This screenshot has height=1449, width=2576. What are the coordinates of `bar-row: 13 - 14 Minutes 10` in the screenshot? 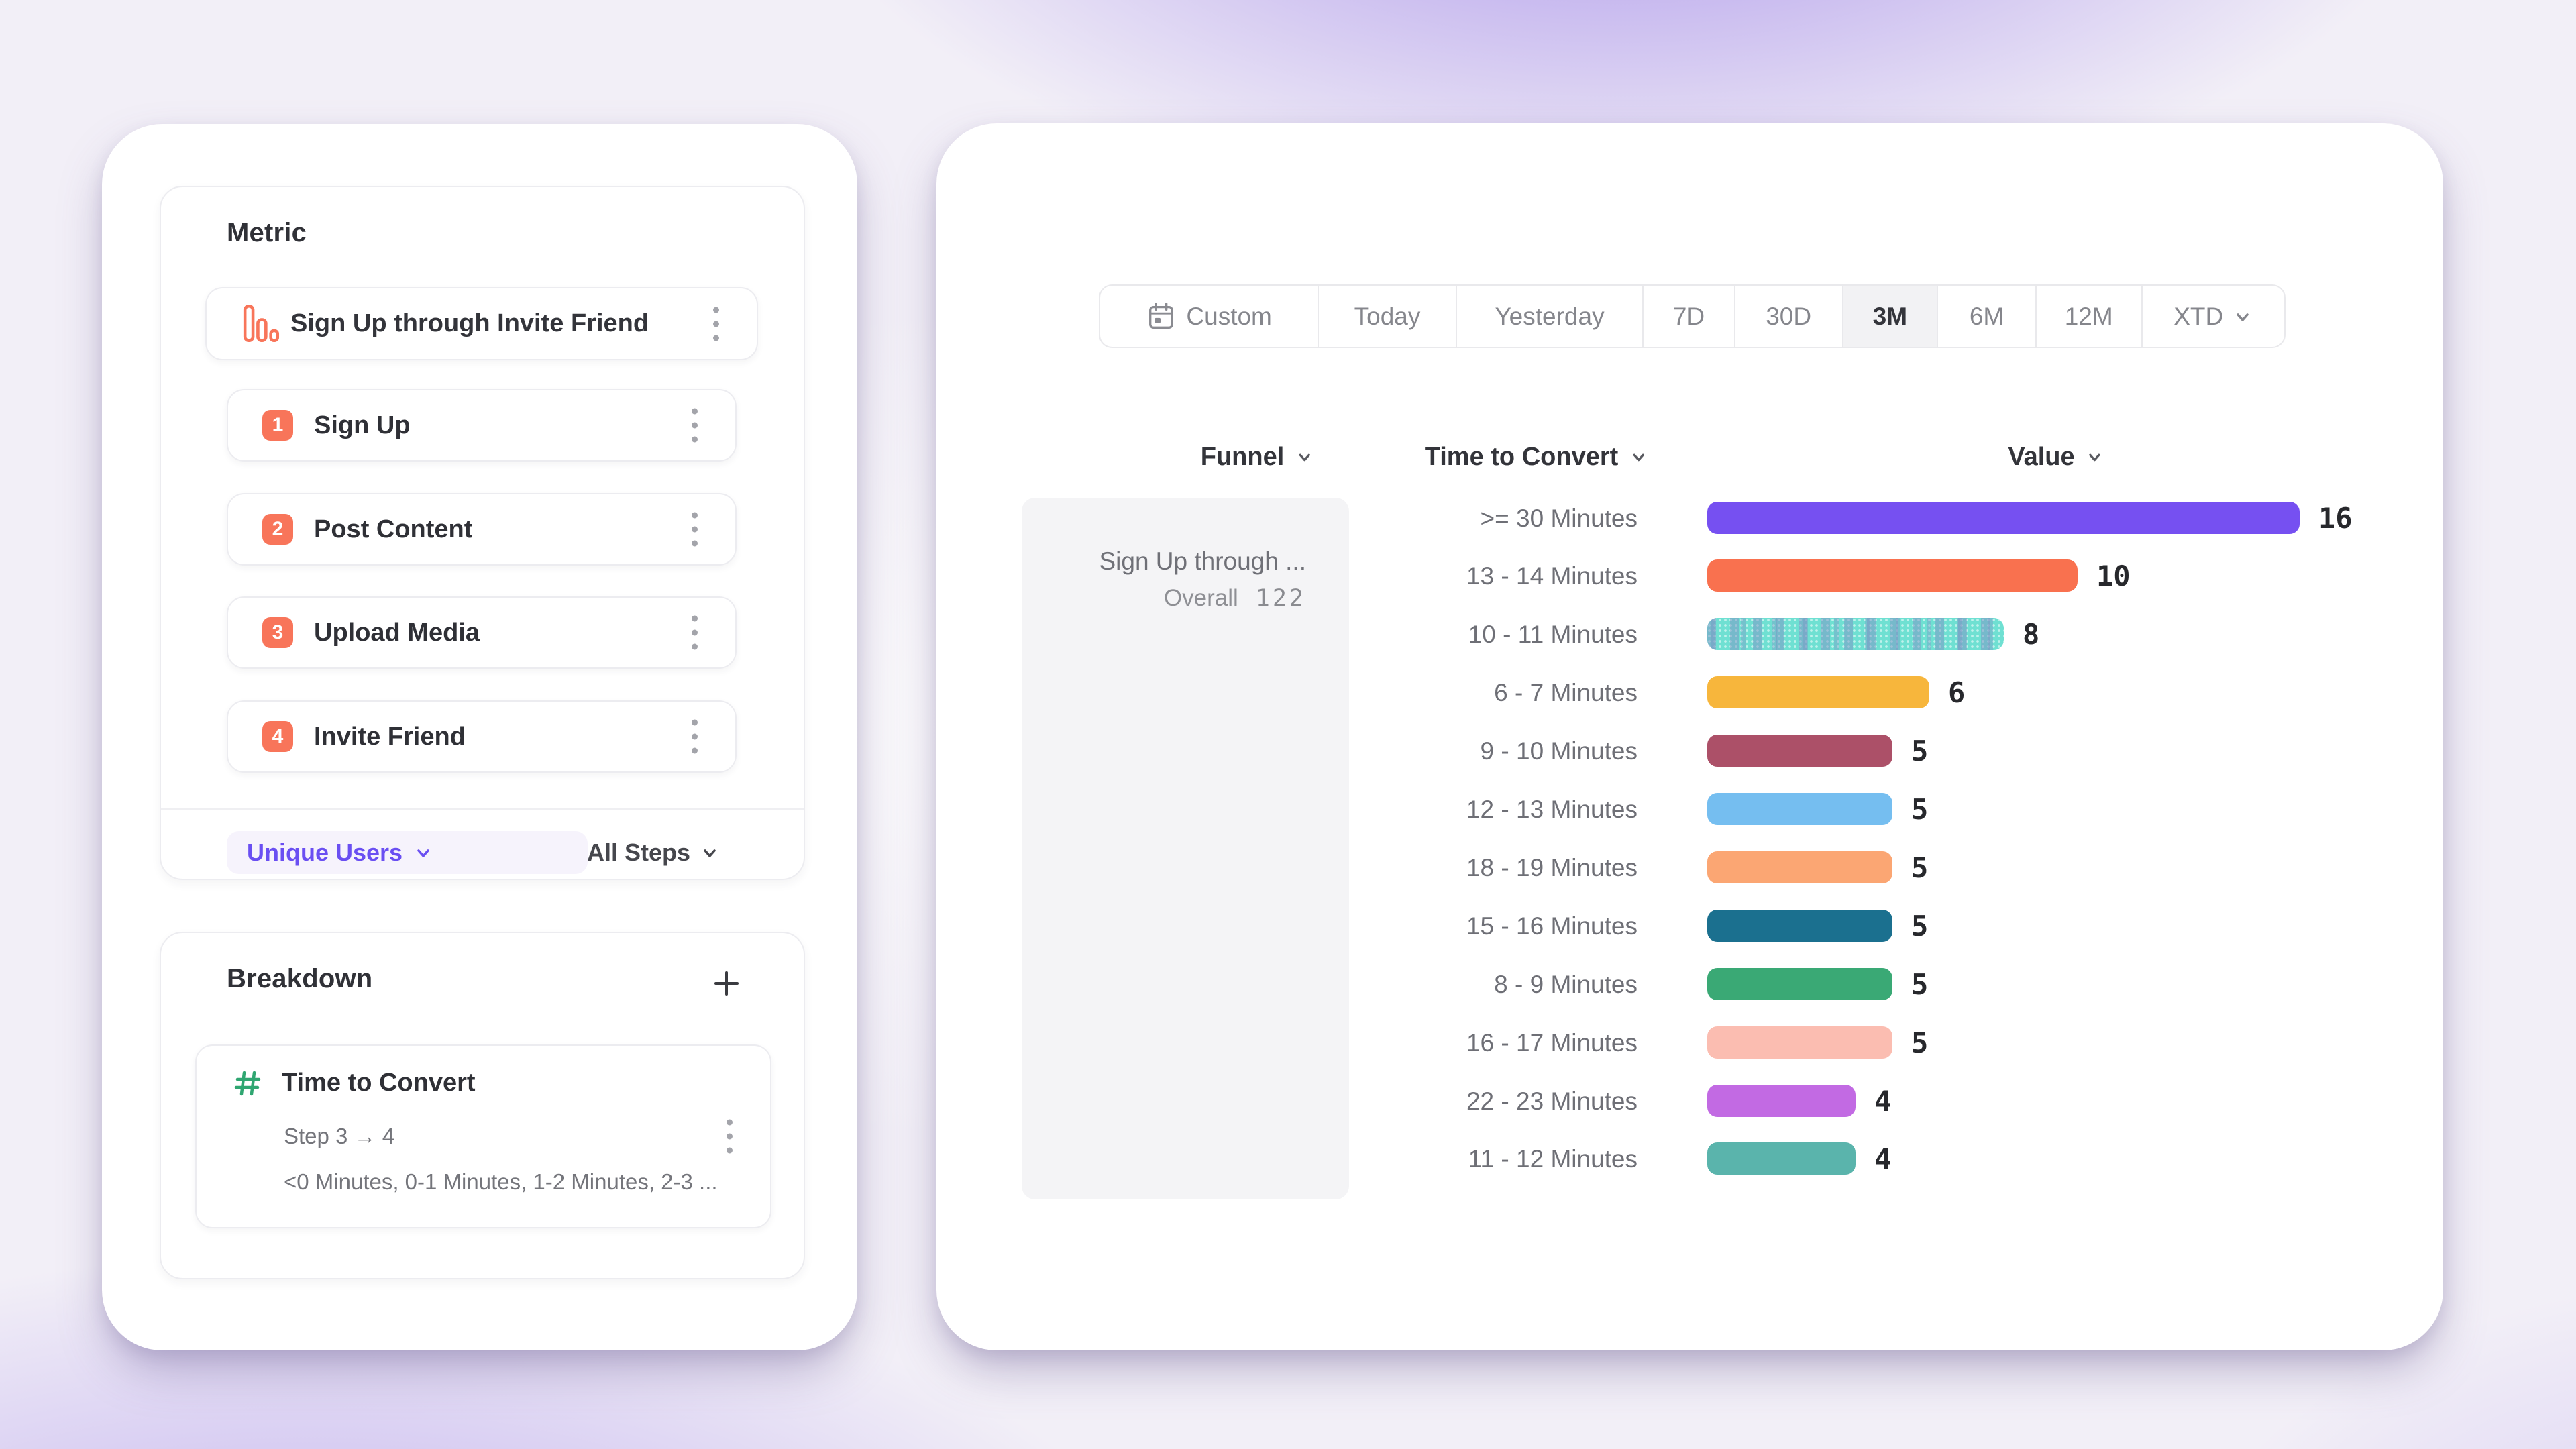 It's located at (1689, 576).